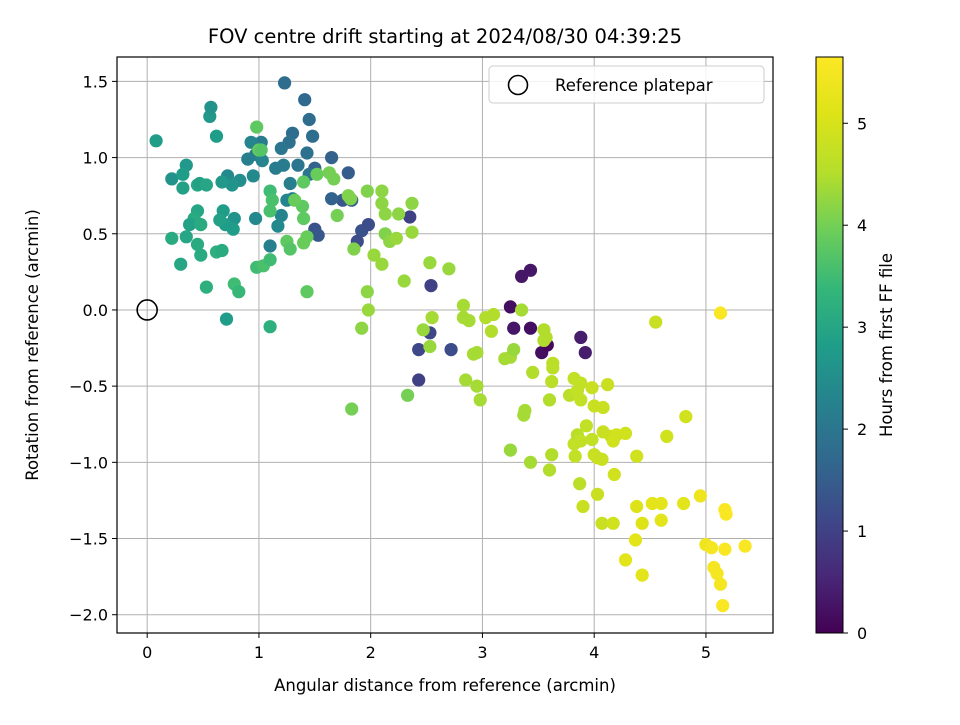  What do you see at coordinates (862, 429) in the screenshot?
I see `colorbar-tick-label: 2` at bounding box center [862, 429].